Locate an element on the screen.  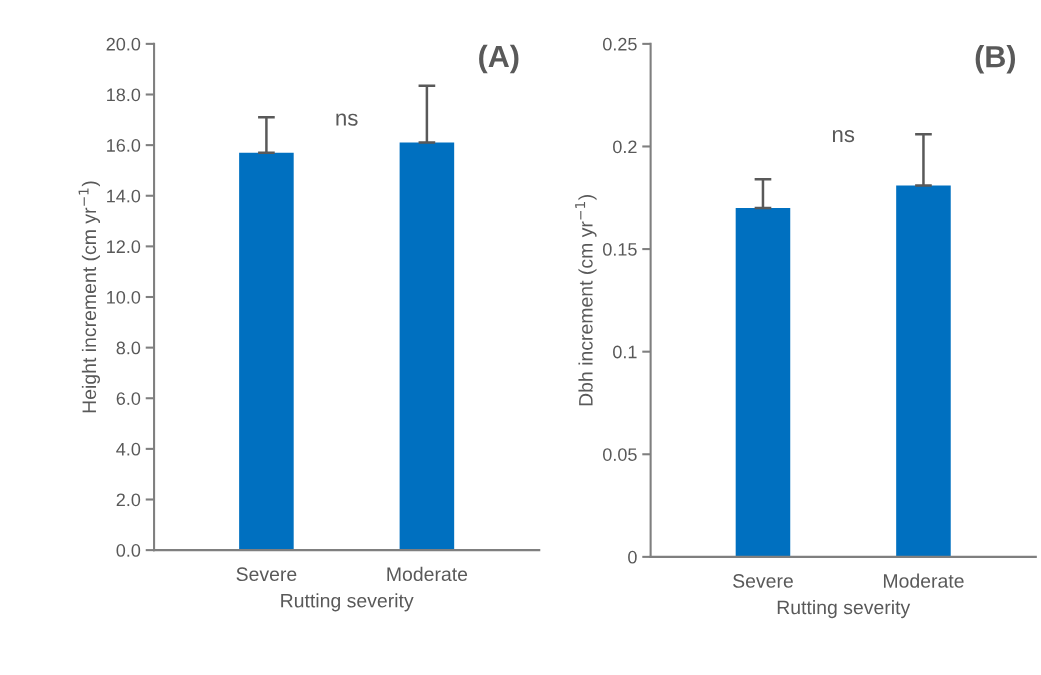
y-tick-label: 0.25 is located at coordinates (620, 44).